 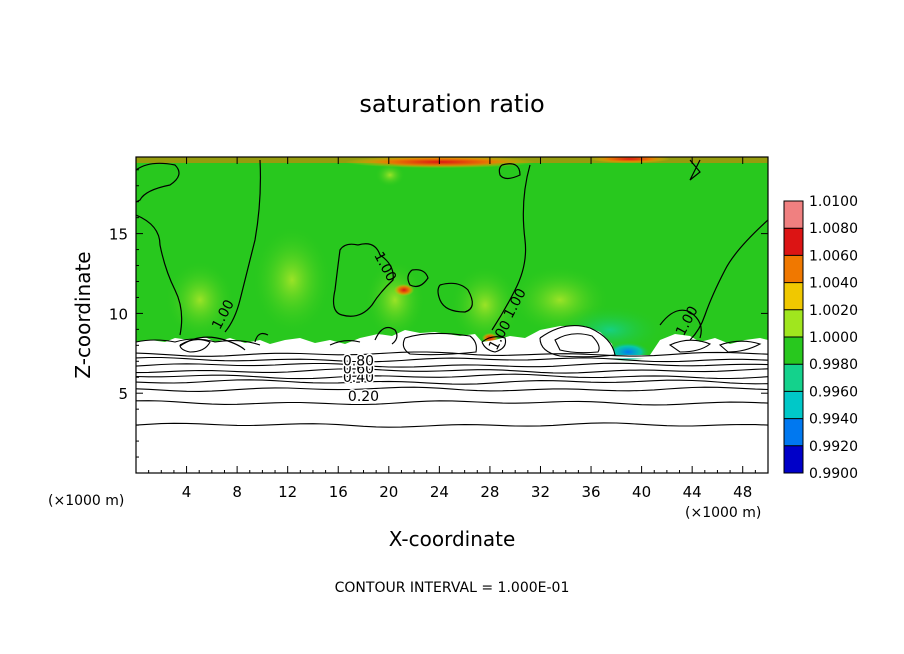 What do you see at coordinates (237, 492) in the screenshot?
I see `x-tick-label: 8` at bounding box center [237, 492].